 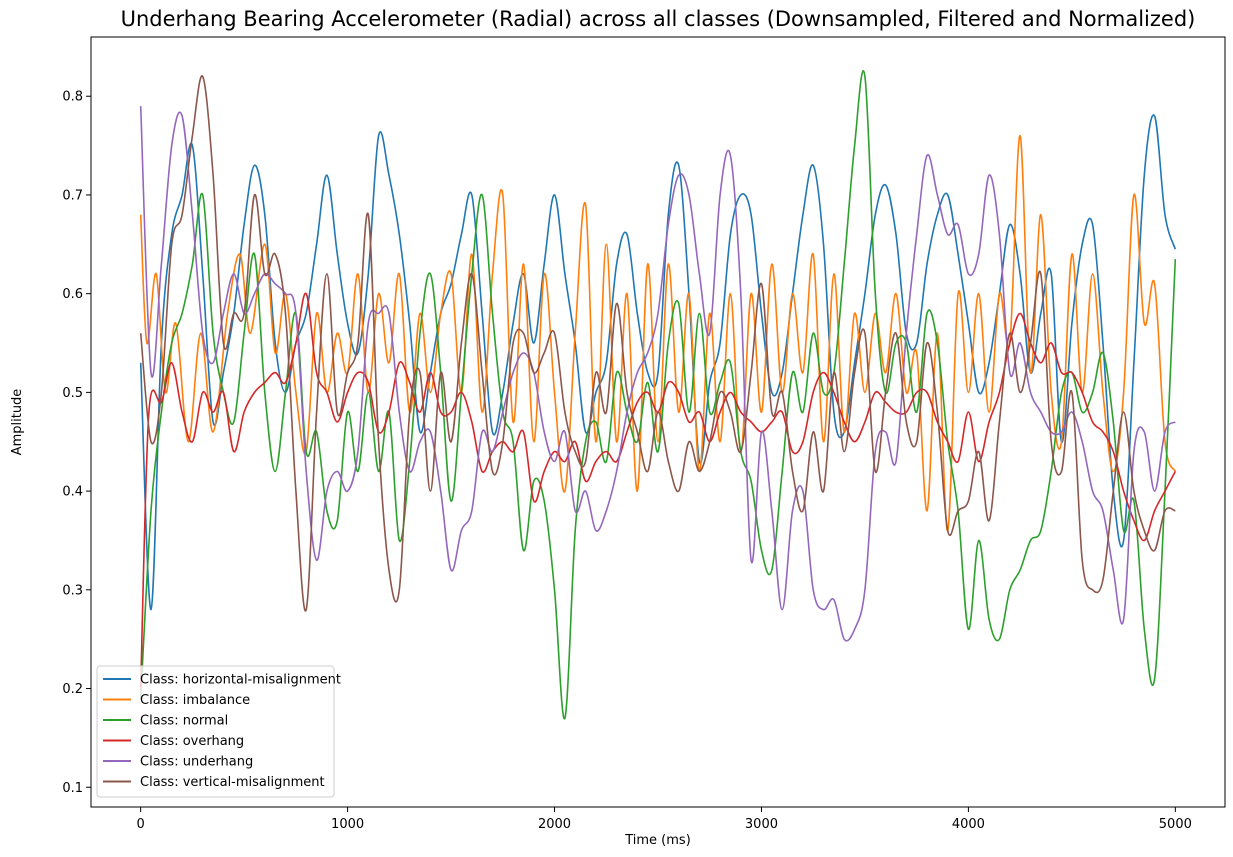 What do you see at coordinates (72, 195) in the screenshot?
I see `y-tick-label: 0.7` at bounding box center [72, 195].